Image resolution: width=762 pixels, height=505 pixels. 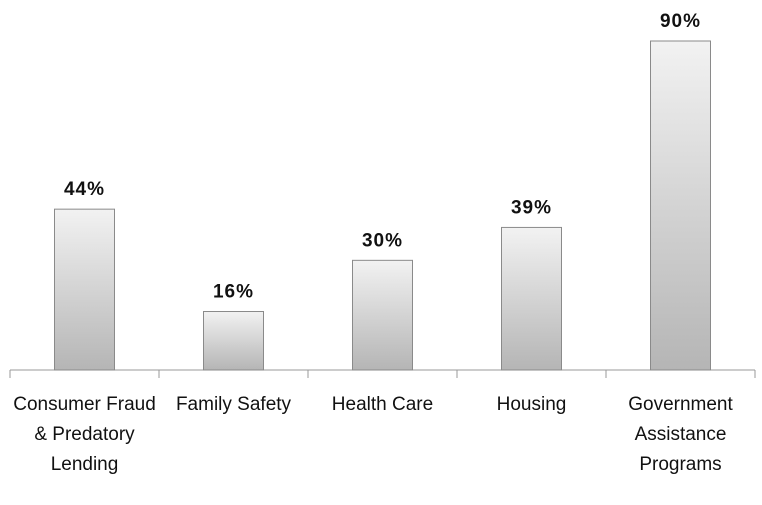 What do you see at coordinates (680, 21) in the screenshot?
I see `value-label: 90%` at bounding box center [680, 21].